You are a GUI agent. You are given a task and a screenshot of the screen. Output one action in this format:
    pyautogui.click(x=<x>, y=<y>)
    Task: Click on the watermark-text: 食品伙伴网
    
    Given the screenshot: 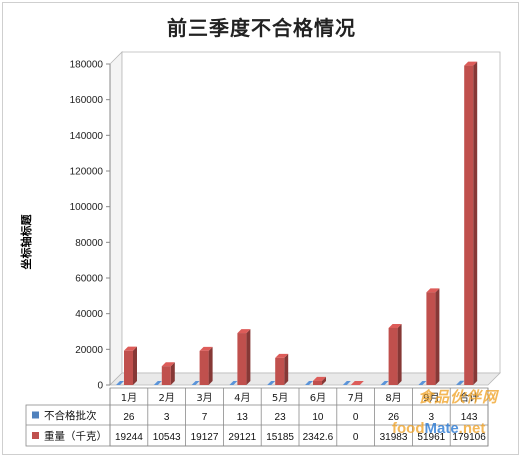 What is the action you would take?
    pyautogui.click(x=458, y=397)
    